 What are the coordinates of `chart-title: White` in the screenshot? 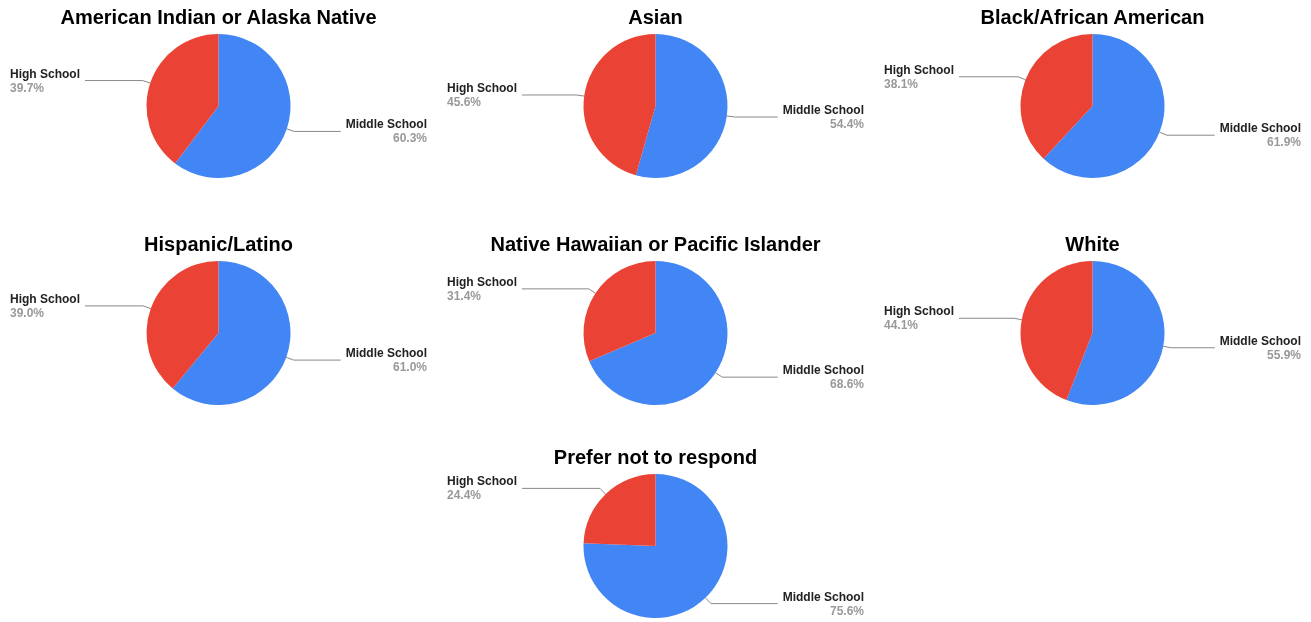 It's located at (1092, 244).